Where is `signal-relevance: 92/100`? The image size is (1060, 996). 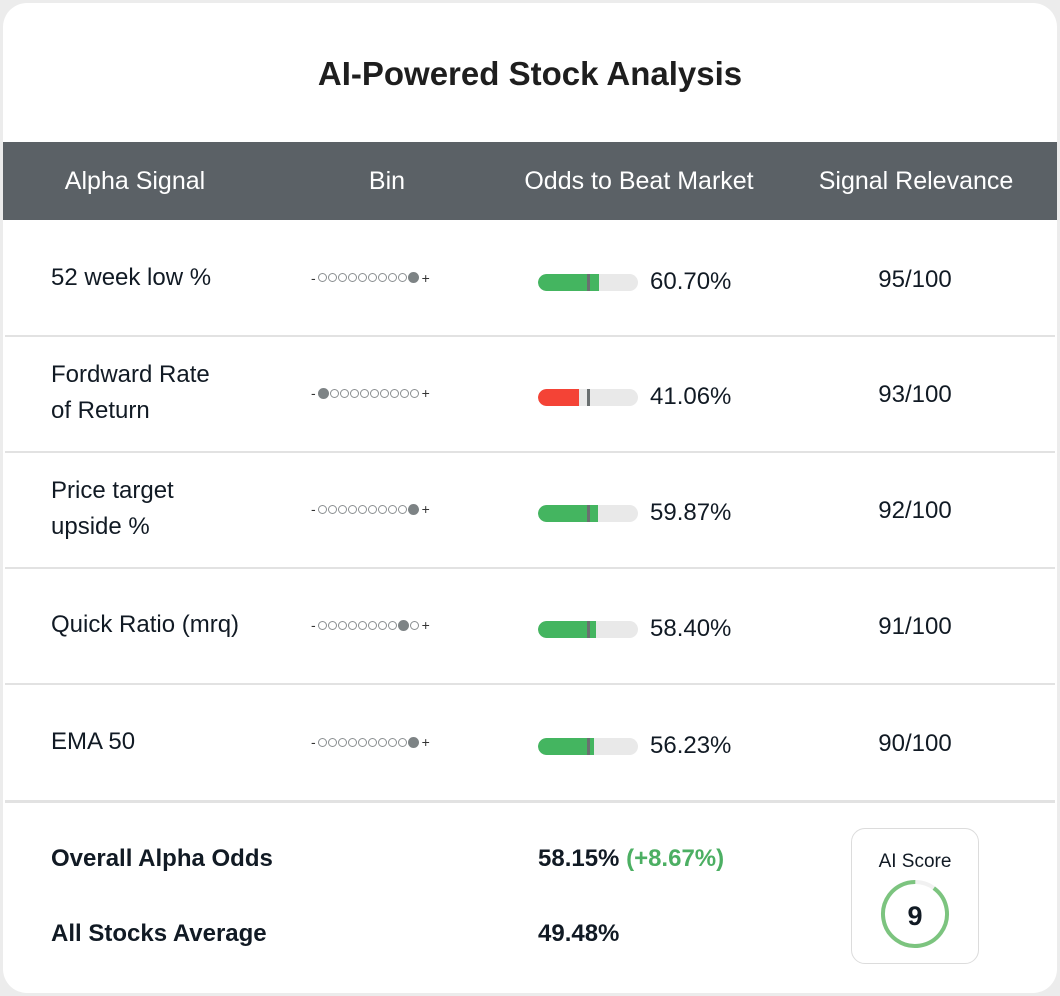
signal-relevance: 92/100 is located at coordinates (915, 510).